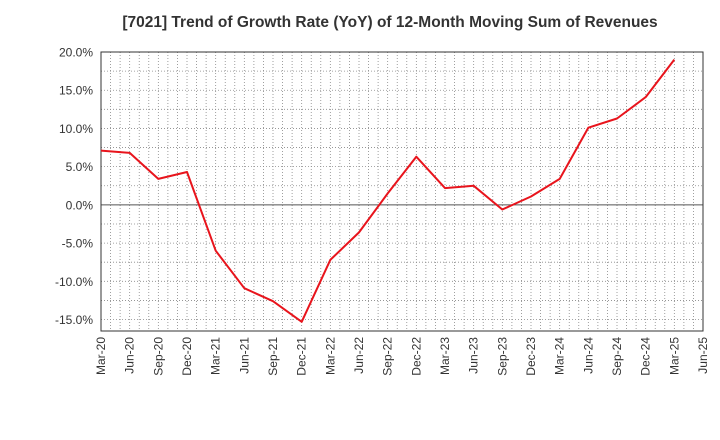 This screenshot has height=440, width=720. What do you see at coordinates (359, 355) in the screenshot?
I see `x-tick-label: Jun-22` at bounding box center [359, 355].